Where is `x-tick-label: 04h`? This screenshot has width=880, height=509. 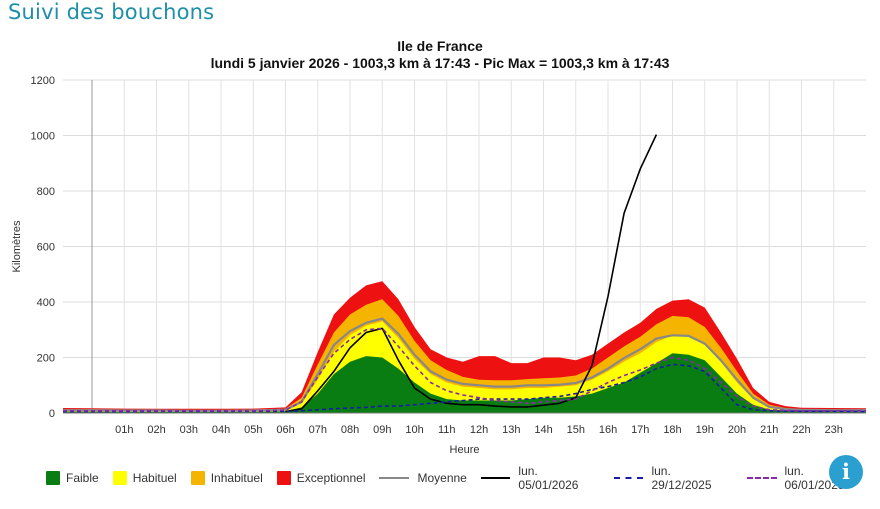
x-tick-label: 04h is located at coordinates (221, 430).